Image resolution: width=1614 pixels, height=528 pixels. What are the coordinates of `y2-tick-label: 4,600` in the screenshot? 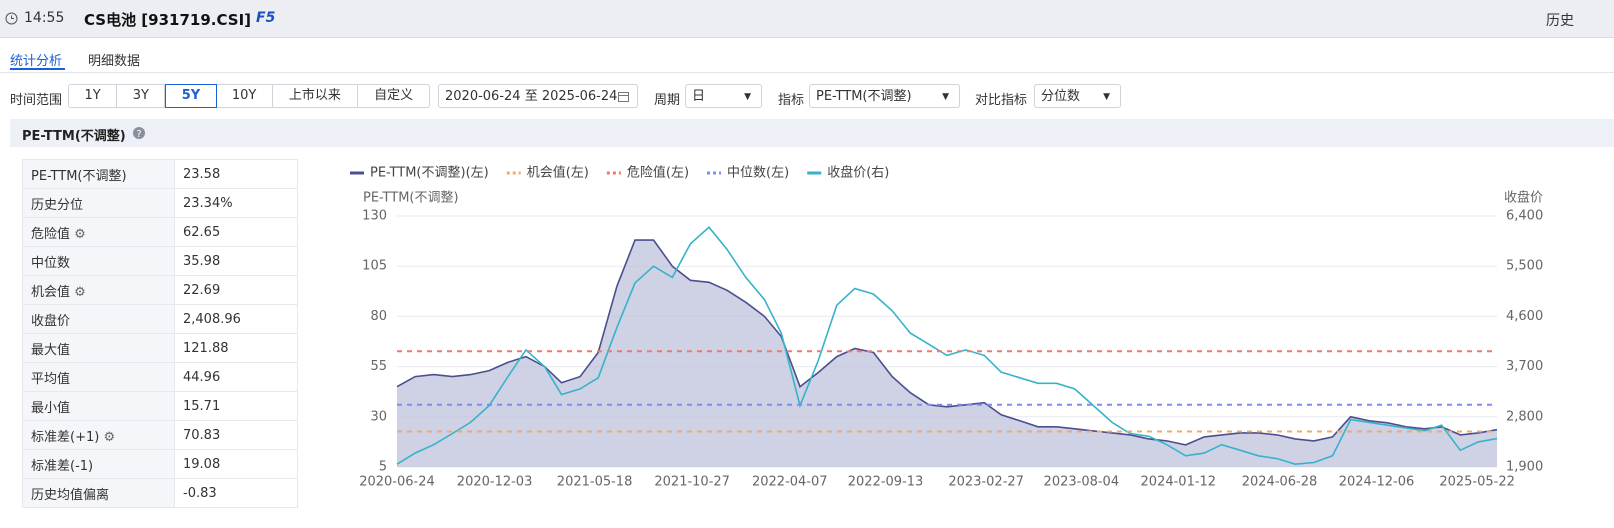 It's located at (1524, 316).